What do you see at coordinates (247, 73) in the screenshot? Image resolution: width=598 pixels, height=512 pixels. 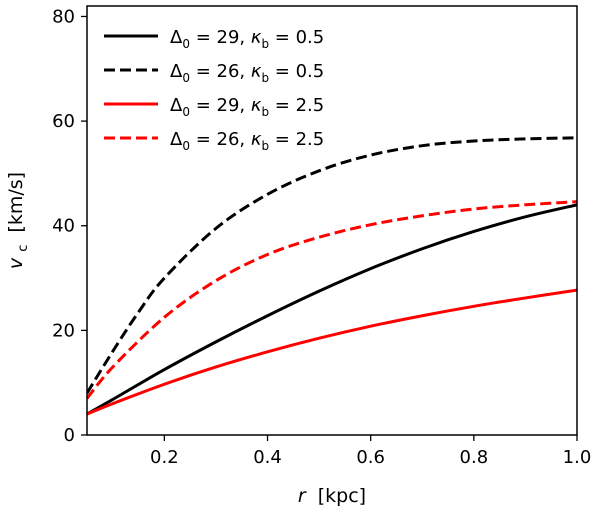 I see `legend-label: Δ0 = 26, κb = 0.5` at bounding box center [247, 73].